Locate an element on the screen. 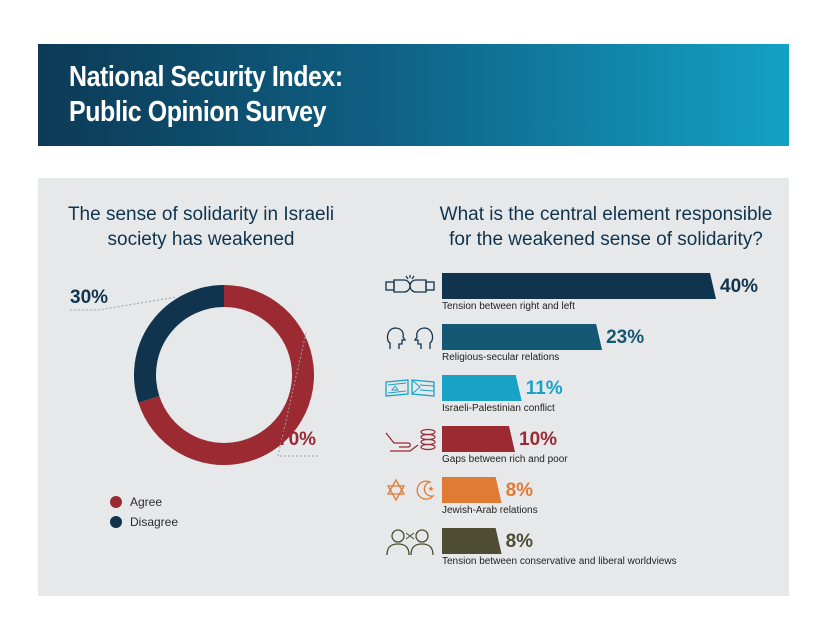  disagree-percent-label: 30% is located at coordinates (89, 297).